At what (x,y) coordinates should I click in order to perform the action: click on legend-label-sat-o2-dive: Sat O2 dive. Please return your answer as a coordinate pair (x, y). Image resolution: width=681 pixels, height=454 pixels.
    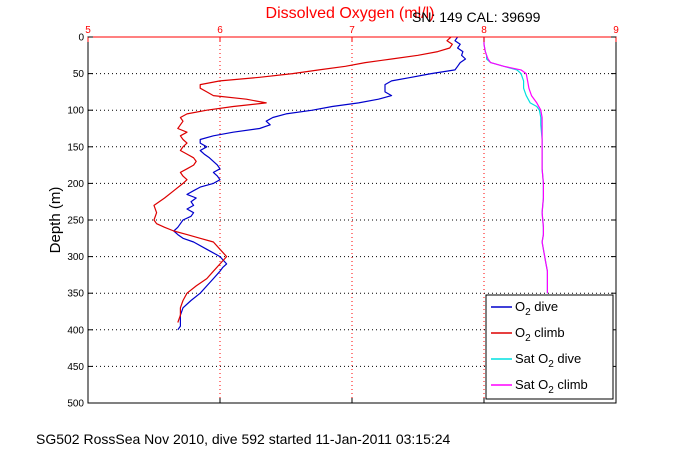
    Looking at the image, I should click on (548, 360).